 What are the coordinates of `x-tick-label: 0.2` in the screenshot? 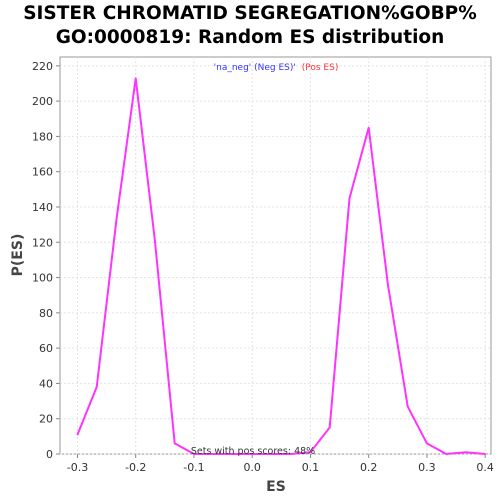 It's located at (369, 467).